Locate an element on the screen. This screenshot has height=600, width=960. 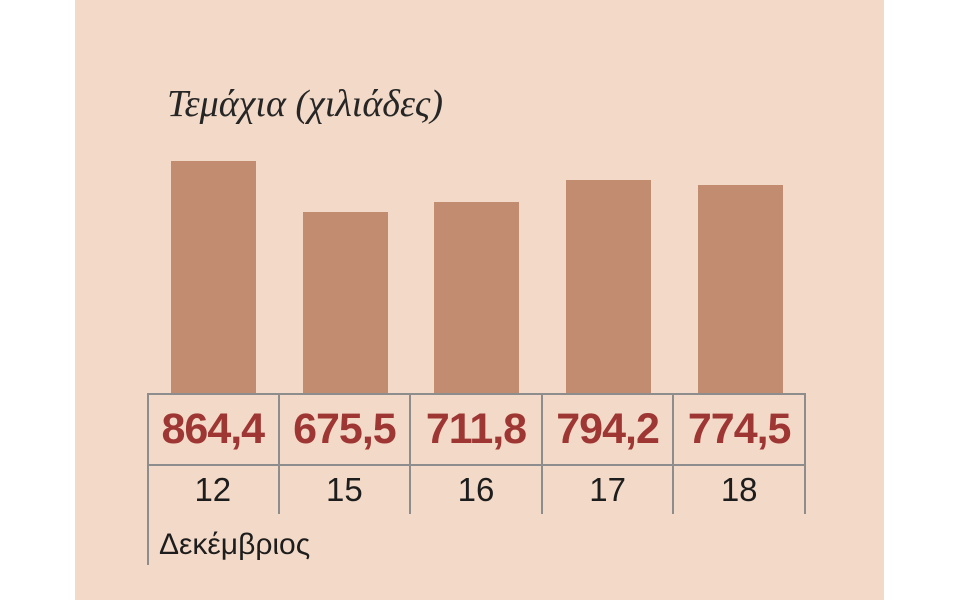
year-cell: 15 is located at coordinates (346, 490).